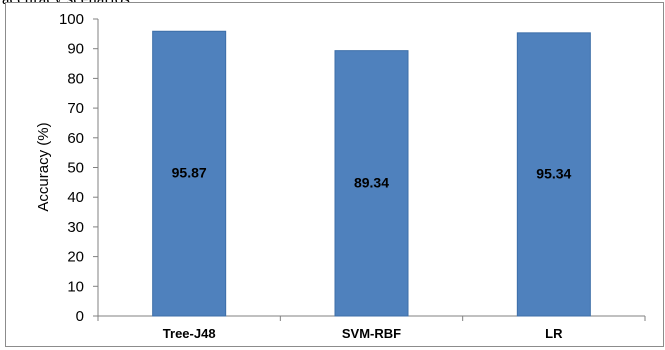 The height and width of the screenshot is (350, 665). What do you see at coordinates (75, 286) in the screenshot?
I see `y-tick-label: 10` at bounding box center [75, 286].